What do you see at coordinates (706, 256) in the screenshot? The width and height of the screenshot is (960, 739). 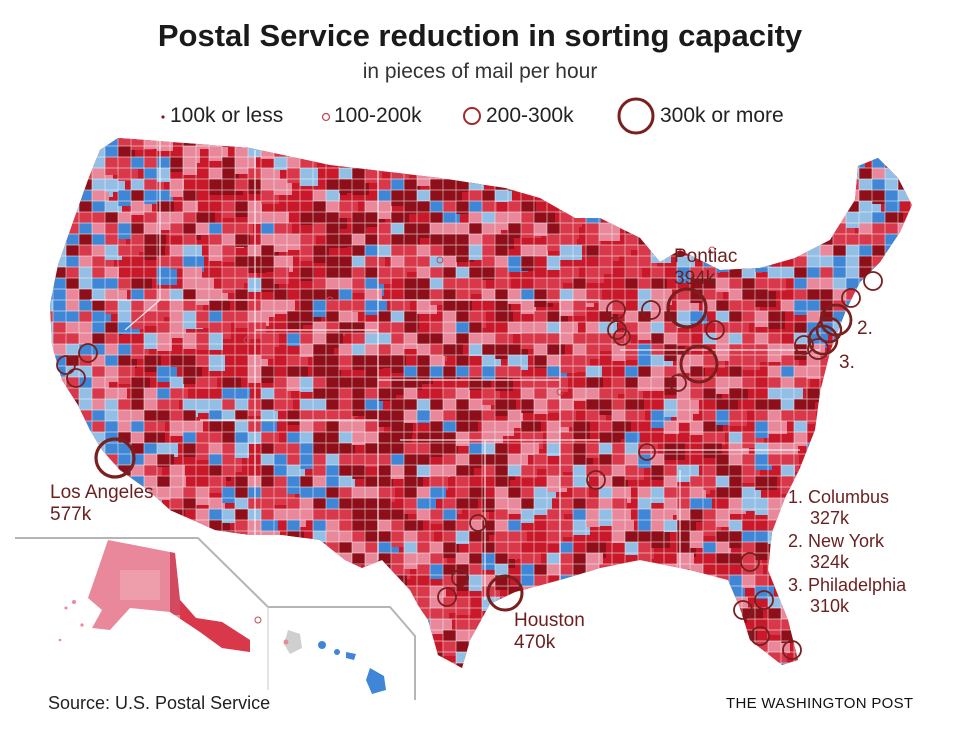 I see `callout-pontiac-name: Pontiac` at bounding box center [706, 256].